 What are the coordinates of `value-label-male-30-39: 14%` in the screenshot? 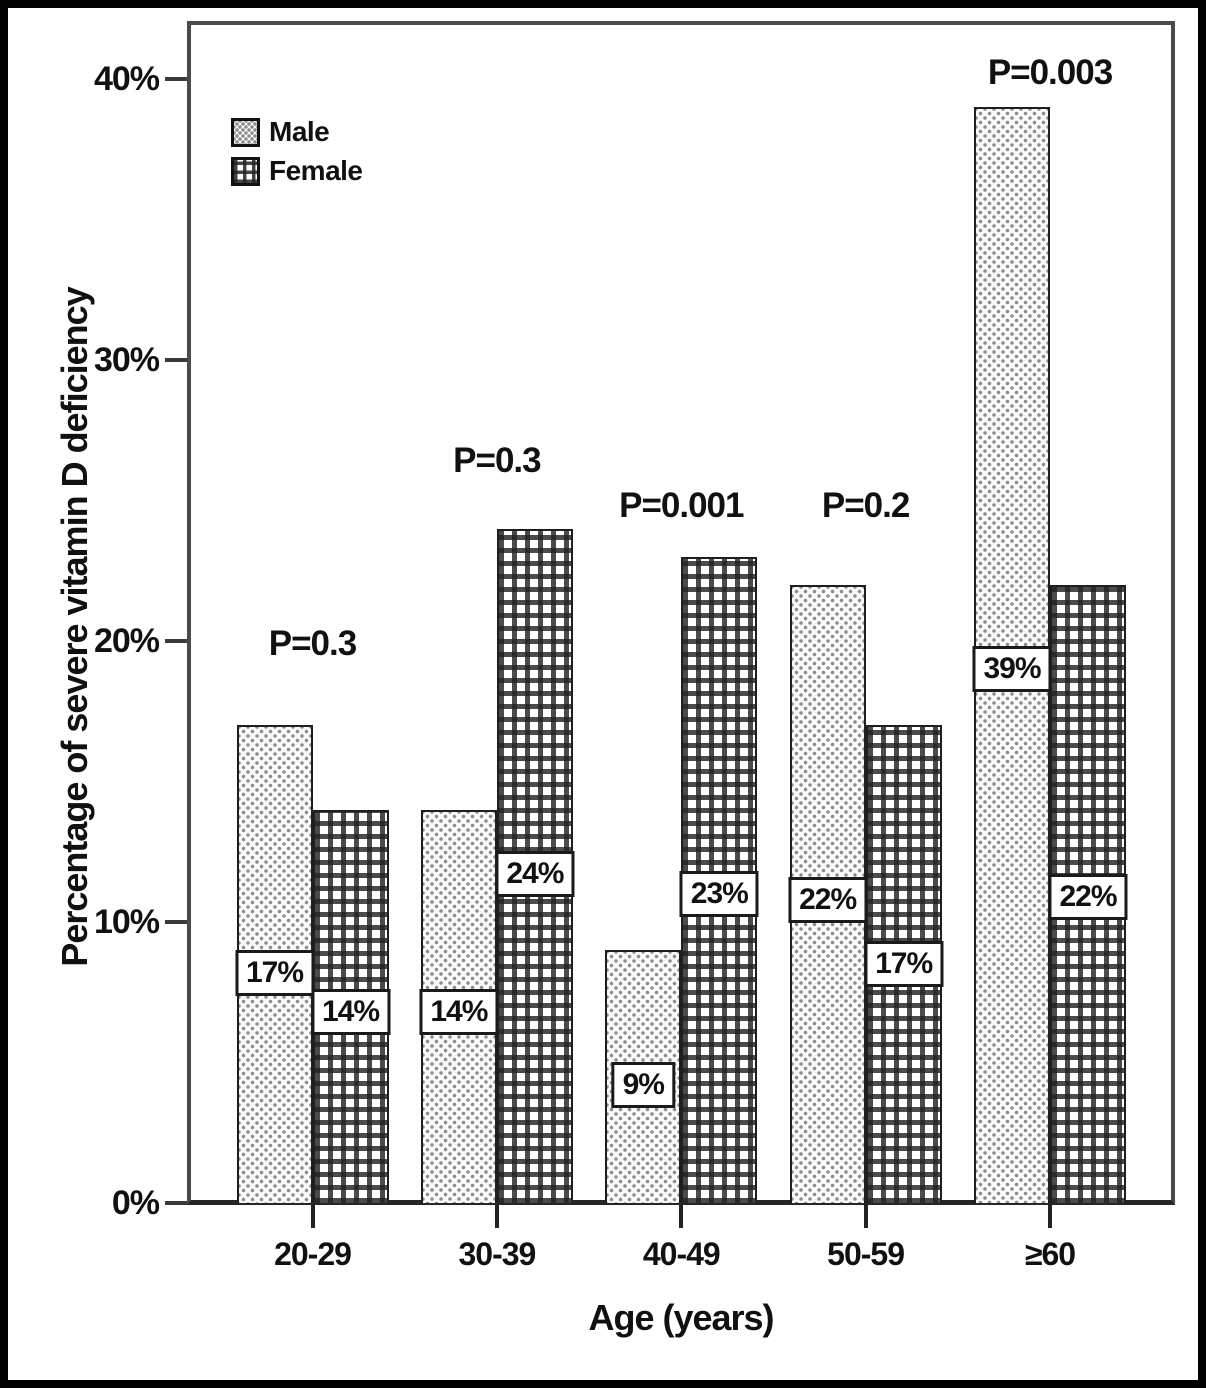 It's located at (459, 1011).